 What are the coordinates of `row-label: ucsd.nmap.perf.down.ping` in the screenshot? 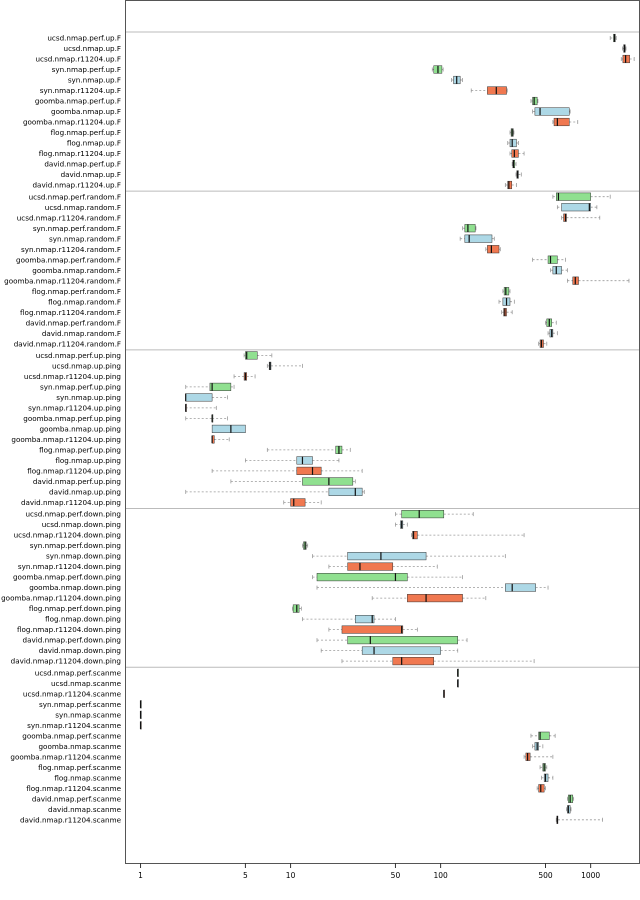 It's located at (74, 514).